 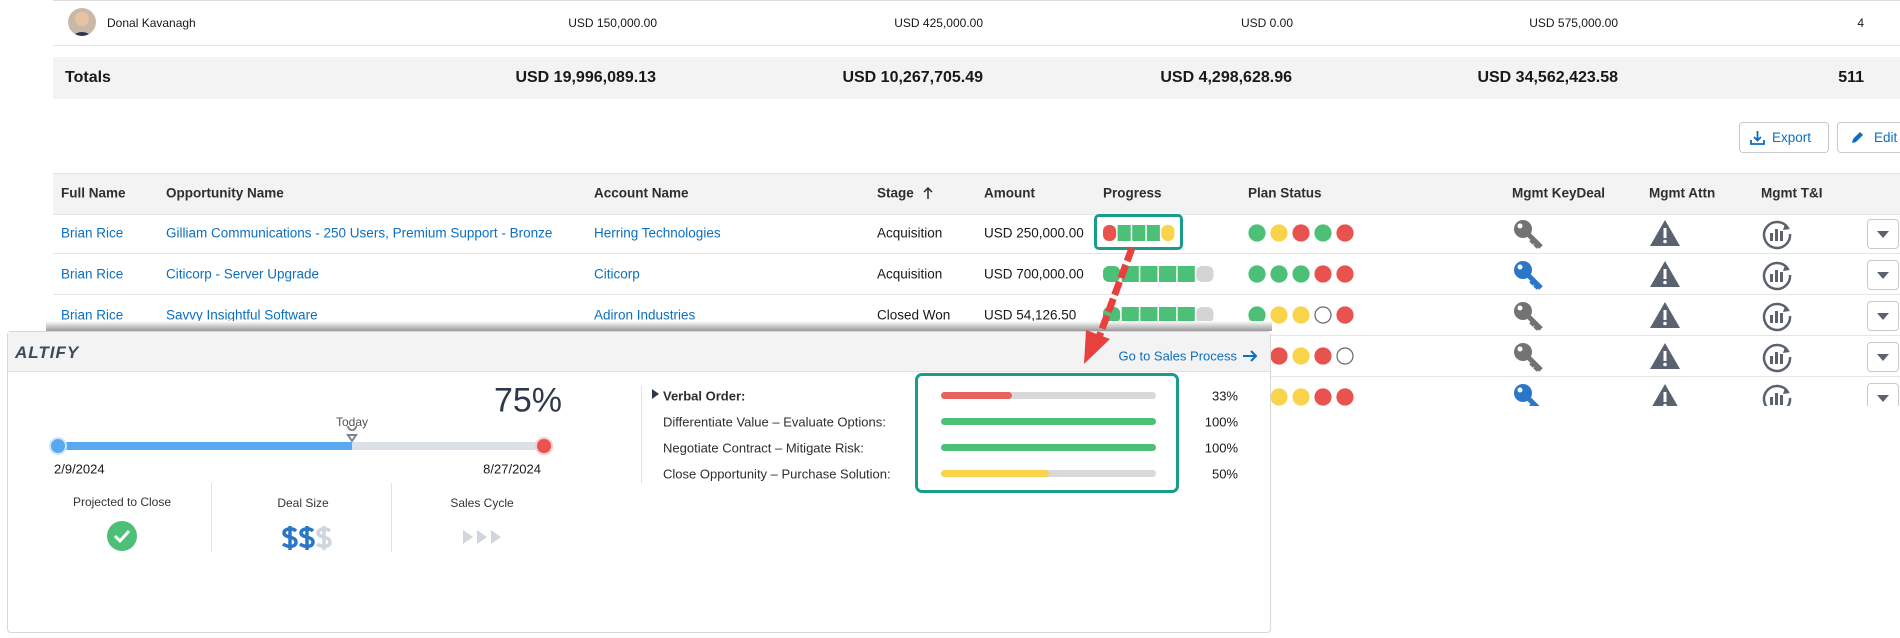 I want to click on stage-percent: 33%, so click(x=1224, y=396).